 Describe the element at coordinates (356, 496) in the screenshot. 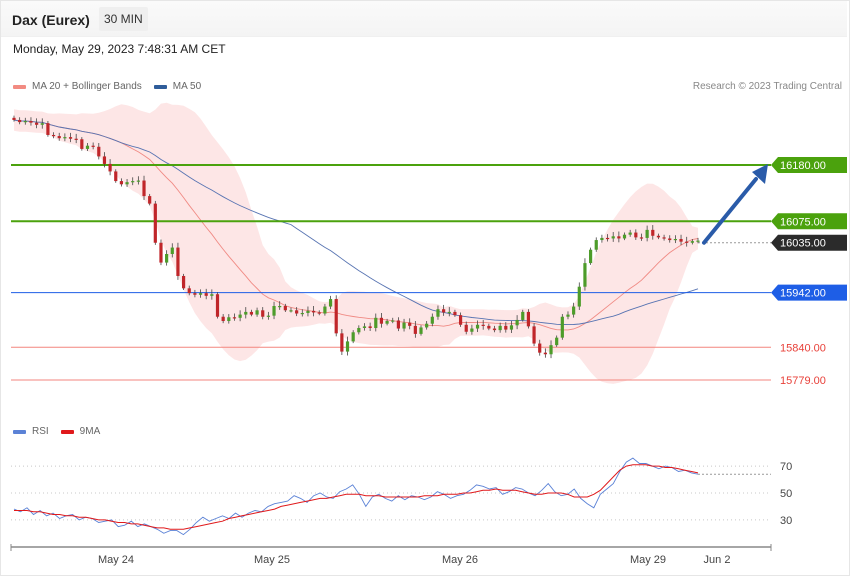

I see `rsi-line` at that location.